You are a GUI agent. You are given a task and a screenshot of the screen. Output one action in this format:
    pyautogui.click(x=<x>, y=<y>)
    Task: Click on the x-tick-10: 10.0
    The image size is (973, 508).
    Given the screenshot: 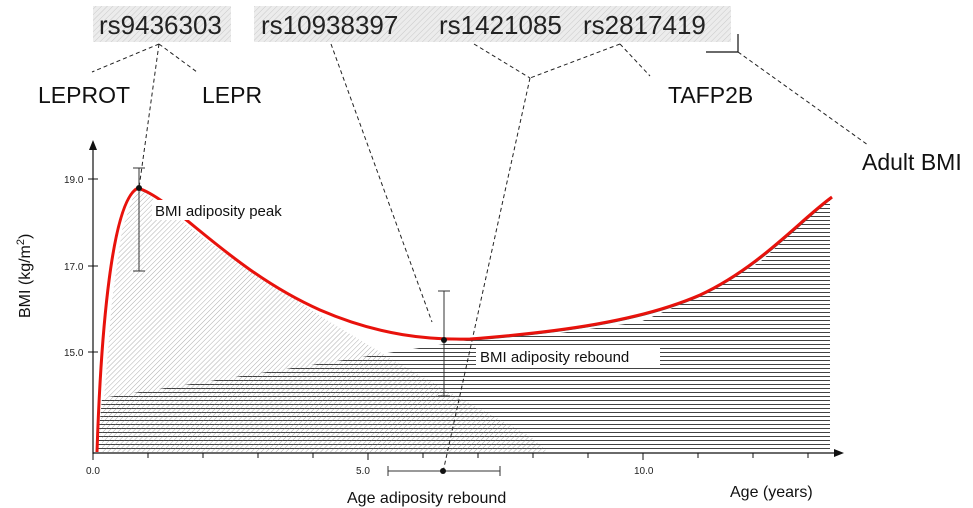 What is the action you would take?
    pyautogui.click(x=644, y=471)
    